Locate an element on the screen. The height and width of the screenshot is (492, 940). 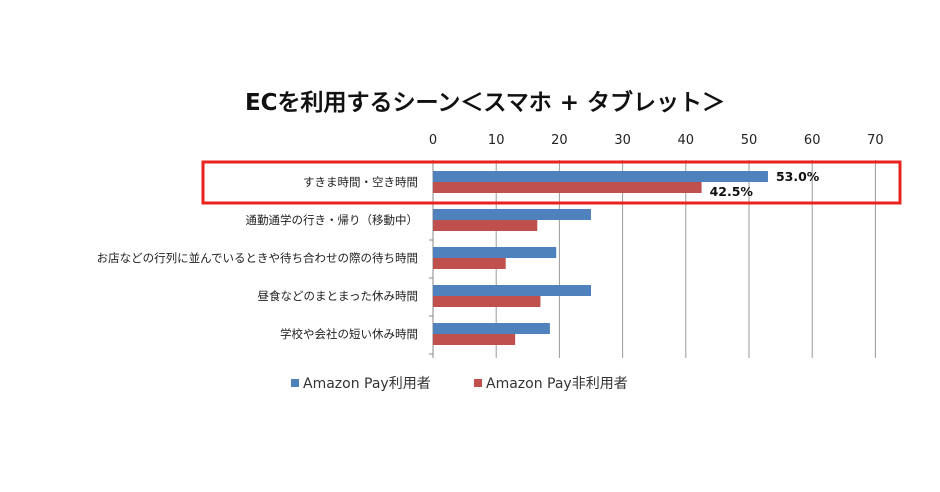
legend-entry: Amazon Pay非利用者 is located at coordinates (557, 384).